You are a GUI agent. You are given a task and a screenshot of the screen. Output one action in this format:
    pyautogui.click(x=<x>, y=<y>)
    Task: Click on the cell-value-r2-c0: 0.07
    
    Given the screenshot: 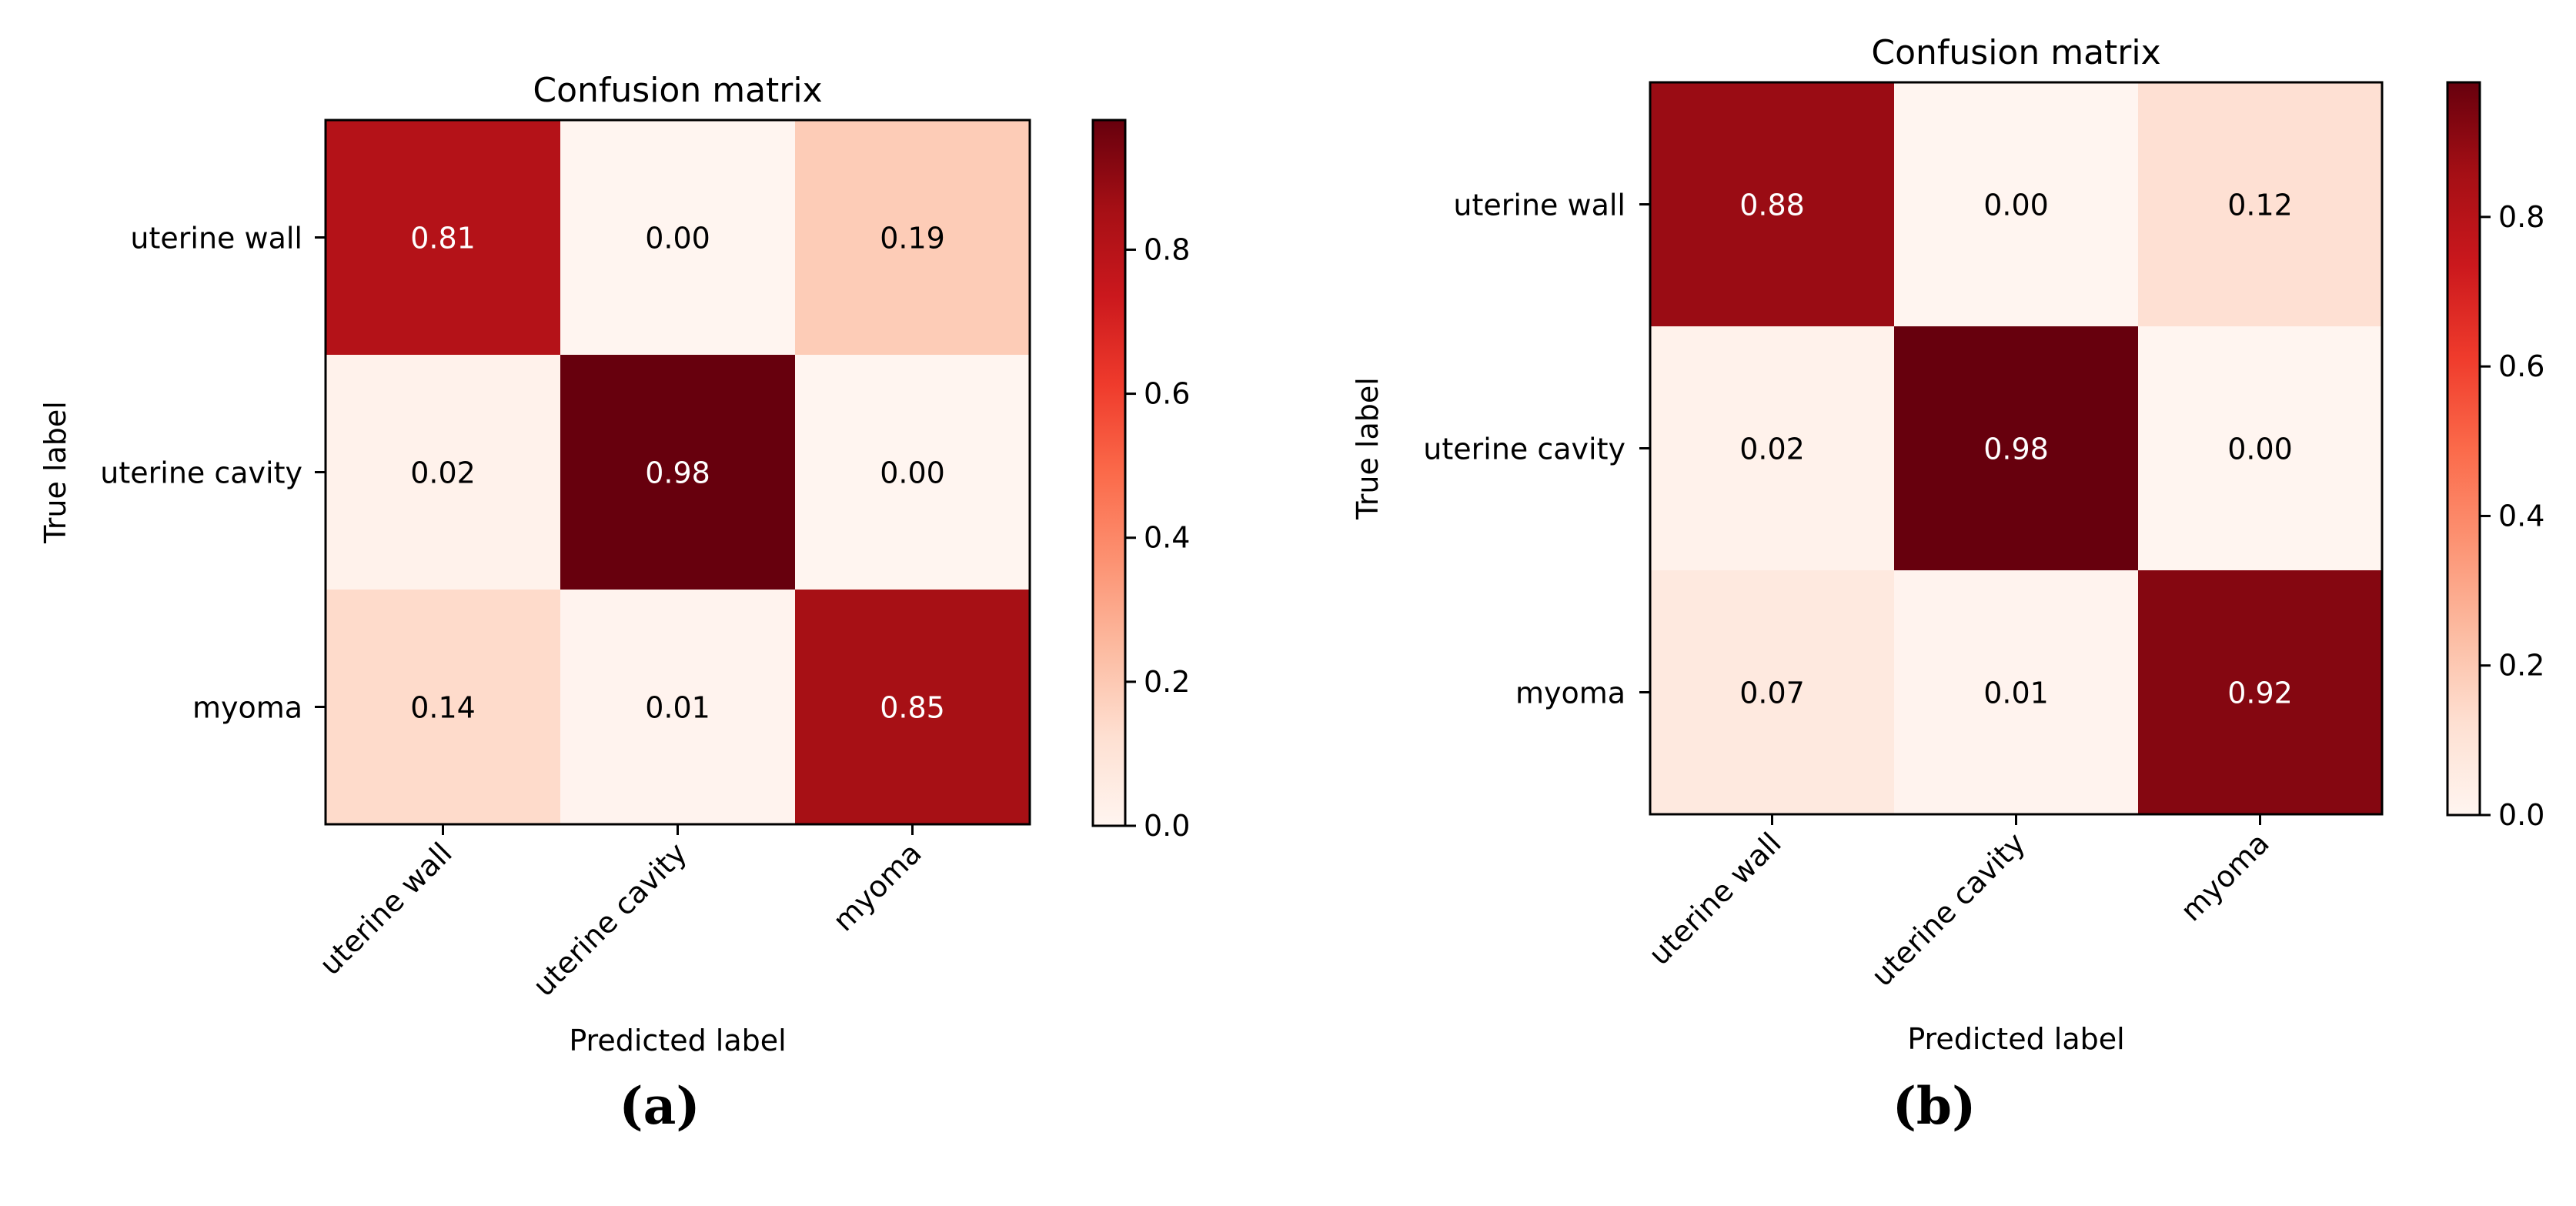 What is the action you would take?
    pyautogui.click(x=1772, y=693)
    